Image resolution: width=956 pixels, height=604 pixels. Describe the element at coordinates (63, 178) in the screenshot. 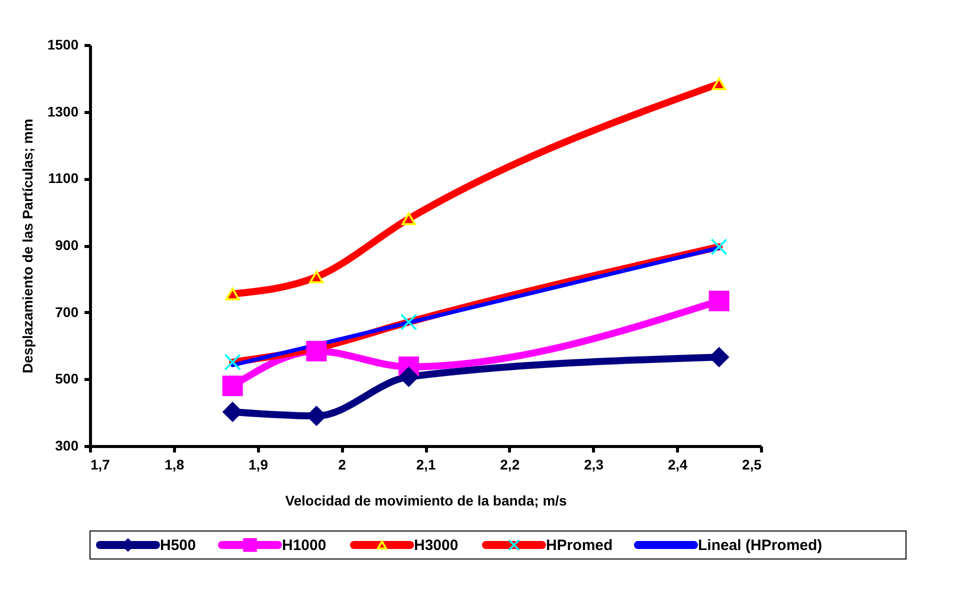

I see `y-tick-label: 1100` at that location.